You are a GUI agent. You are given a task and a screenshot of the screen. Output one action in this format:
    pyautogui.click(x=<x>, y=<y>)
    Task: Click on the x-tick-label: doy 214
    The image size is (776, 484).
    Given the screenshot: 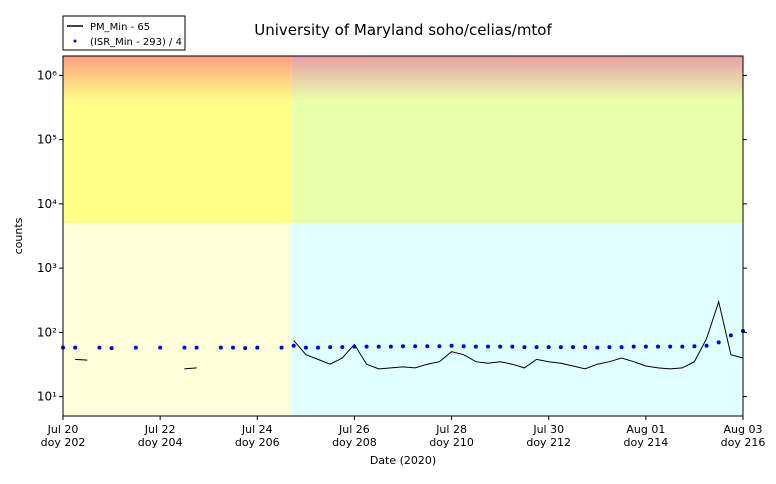 What is the action you would take?
    pyautogui.click(x=645, y=442)
    